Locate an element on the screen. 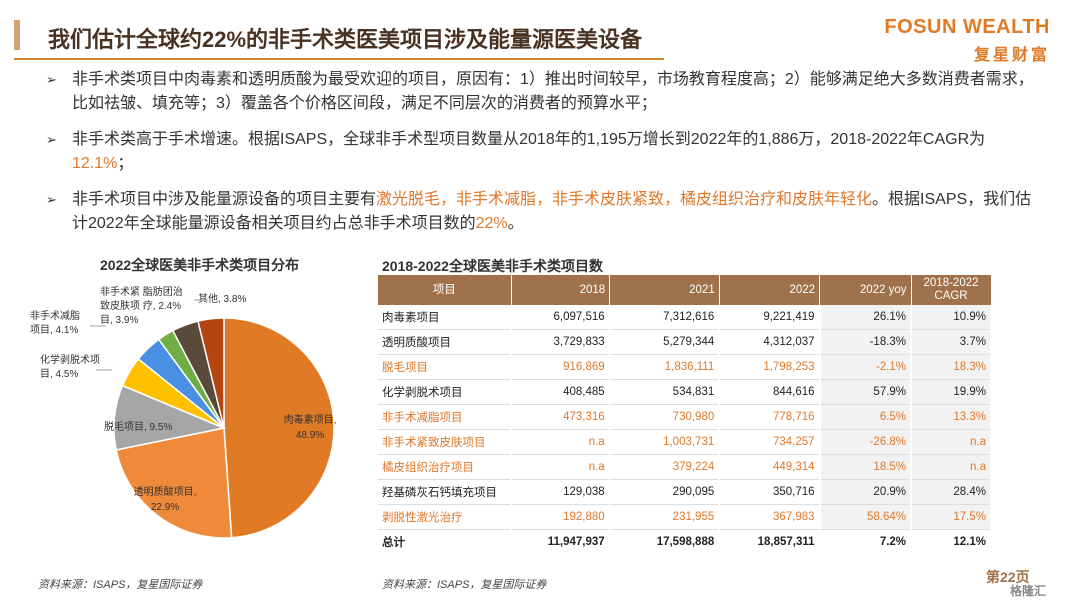 This screenshot has height=607, width=1080. pie-label: 肉毒素项目, is located at coordinates (310, 419).